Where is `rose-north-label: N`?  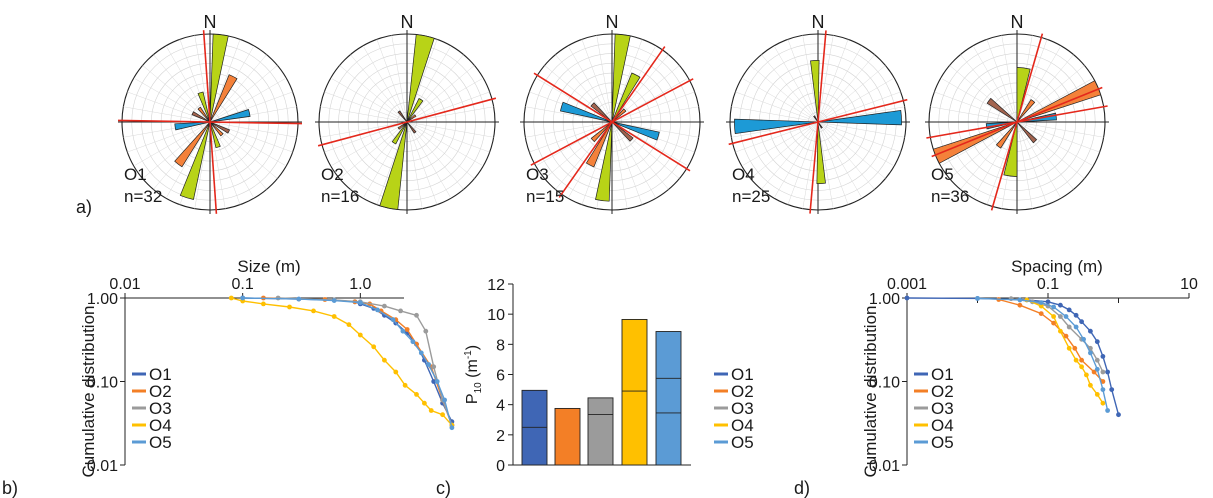
rose-north-label: N is located at coordinates (1017, 22).